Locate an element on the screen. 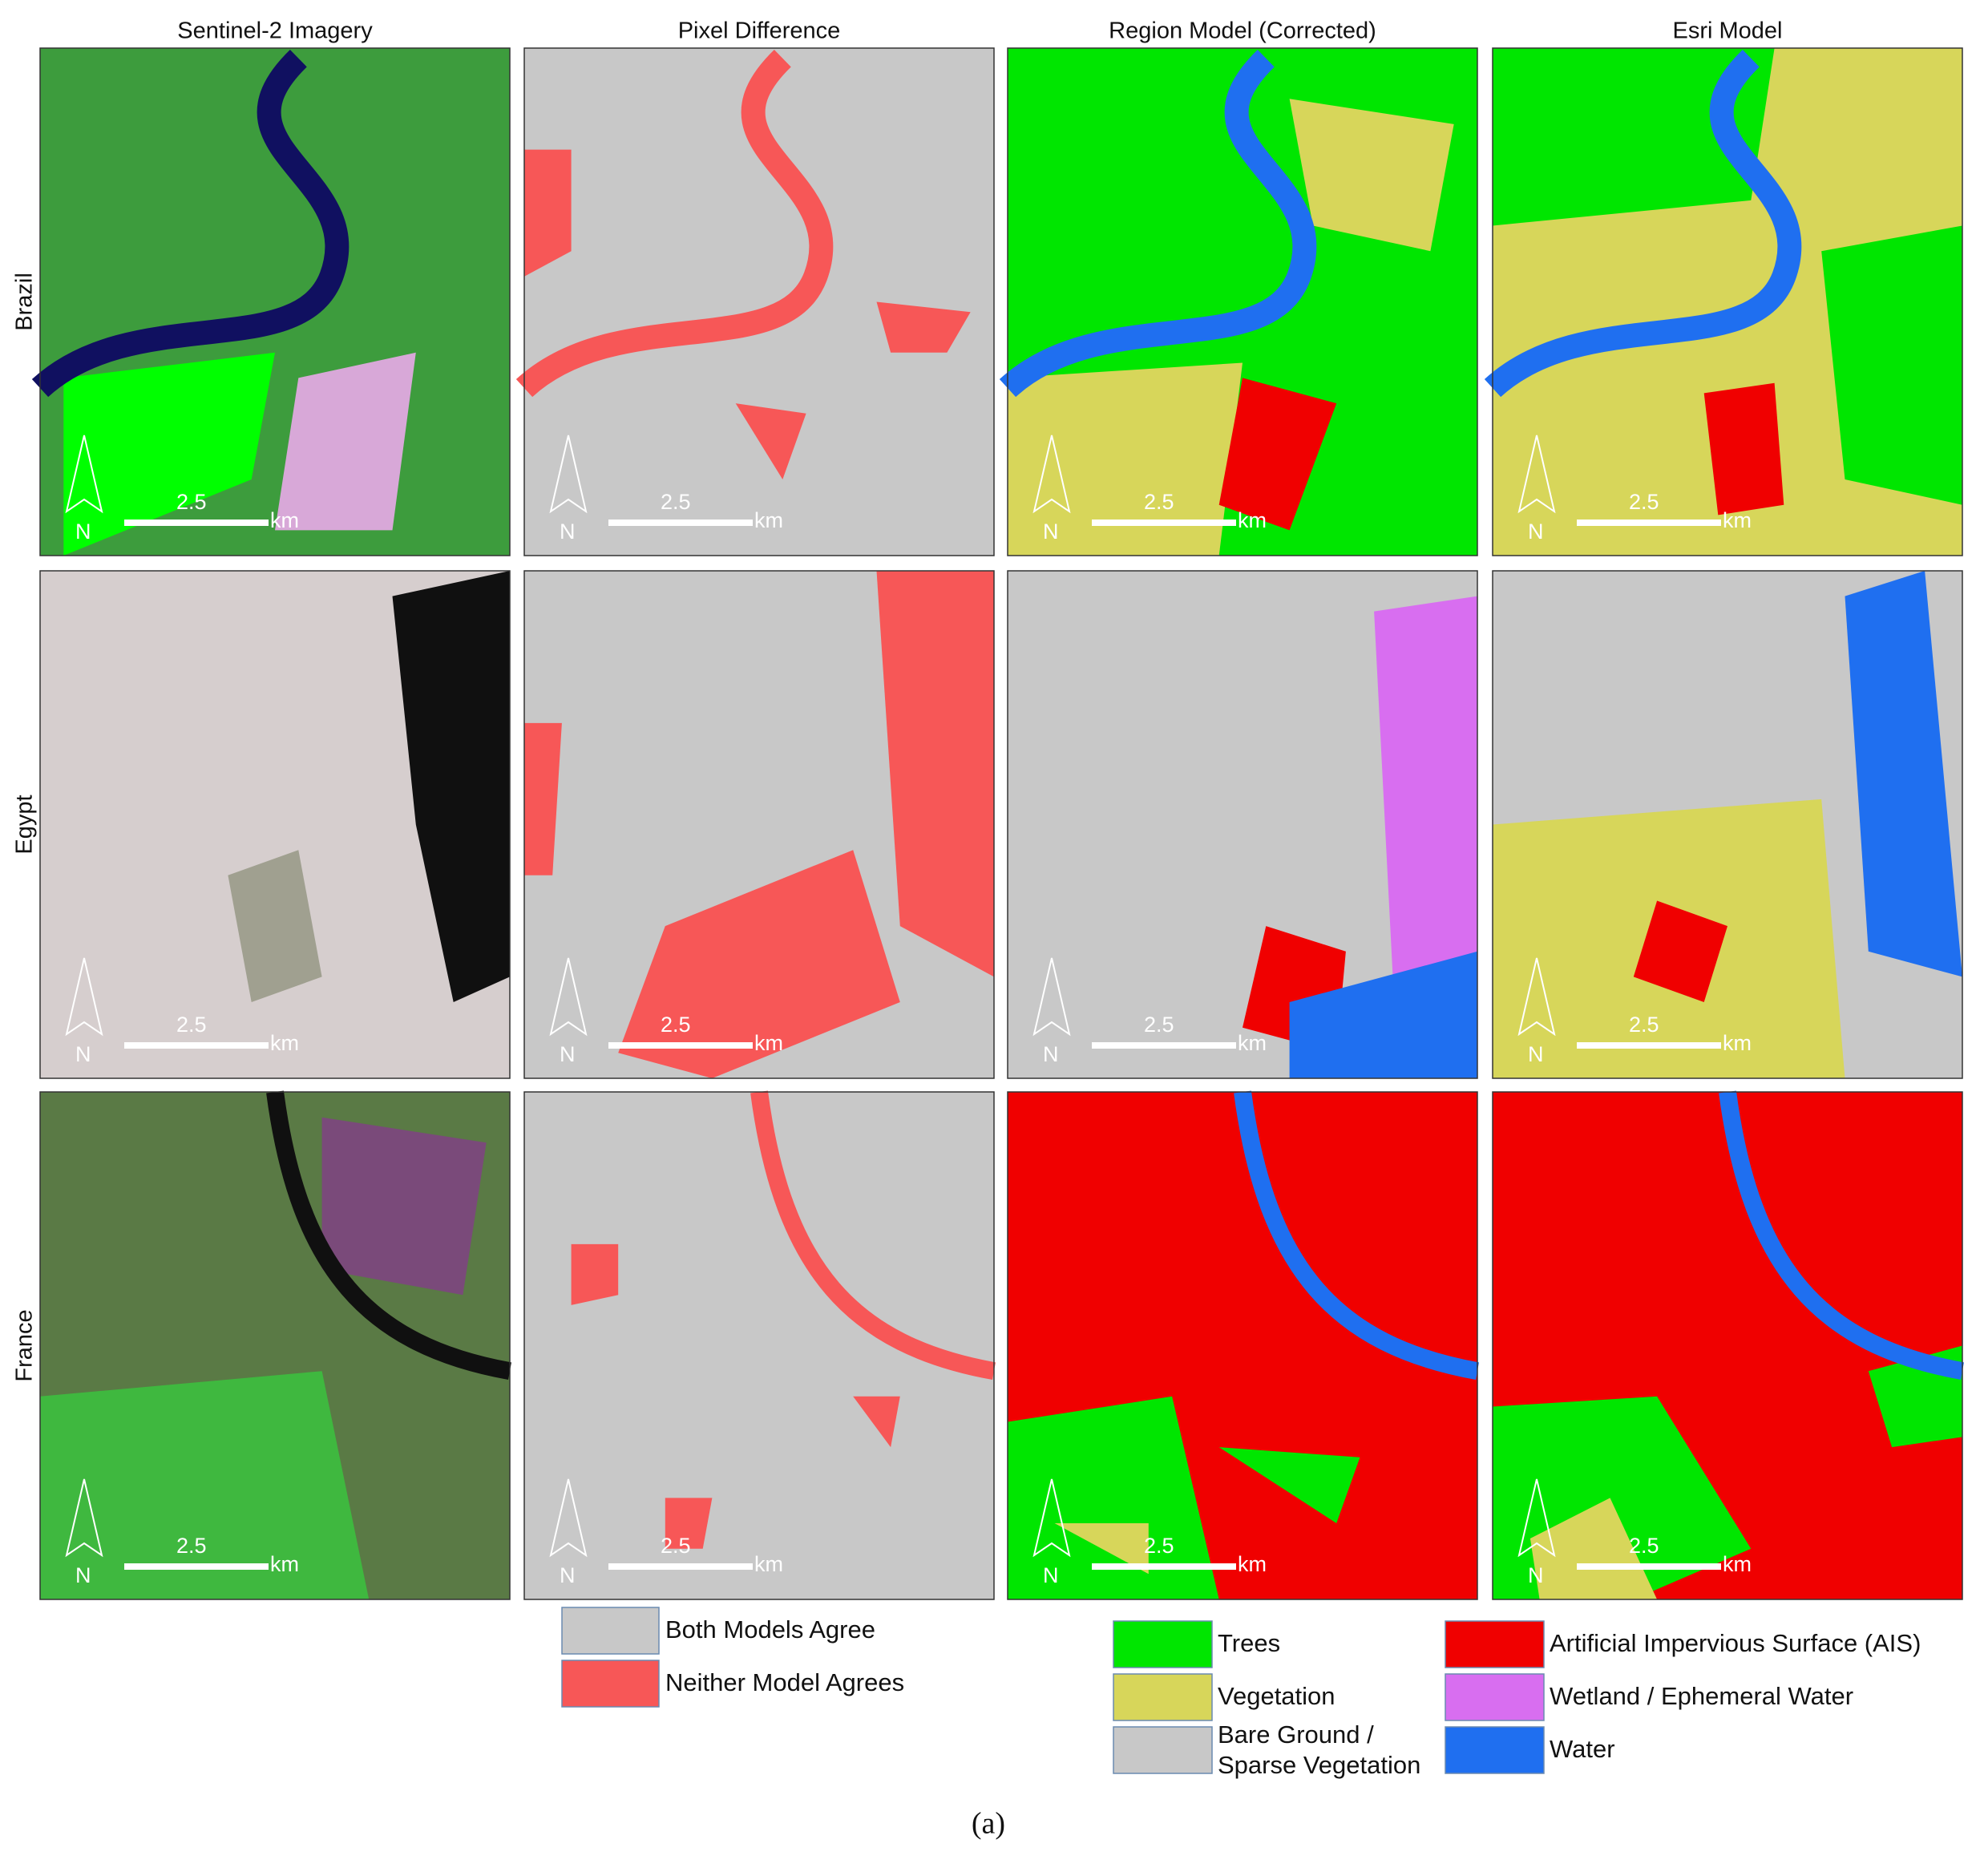  legend-label: Wetland / Ephemeral Water is located at coordinates (1701, 1696).